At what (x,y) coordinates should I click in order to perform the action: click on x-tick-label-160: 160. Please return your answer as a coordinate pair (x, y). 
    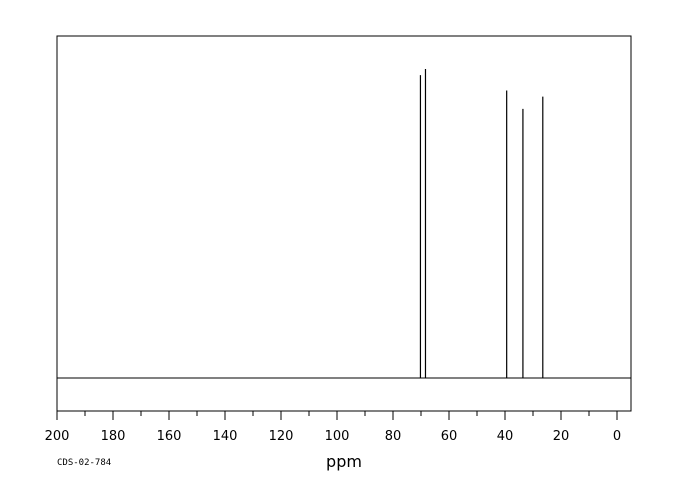
    Looking at the image, I should click on (169, 436).